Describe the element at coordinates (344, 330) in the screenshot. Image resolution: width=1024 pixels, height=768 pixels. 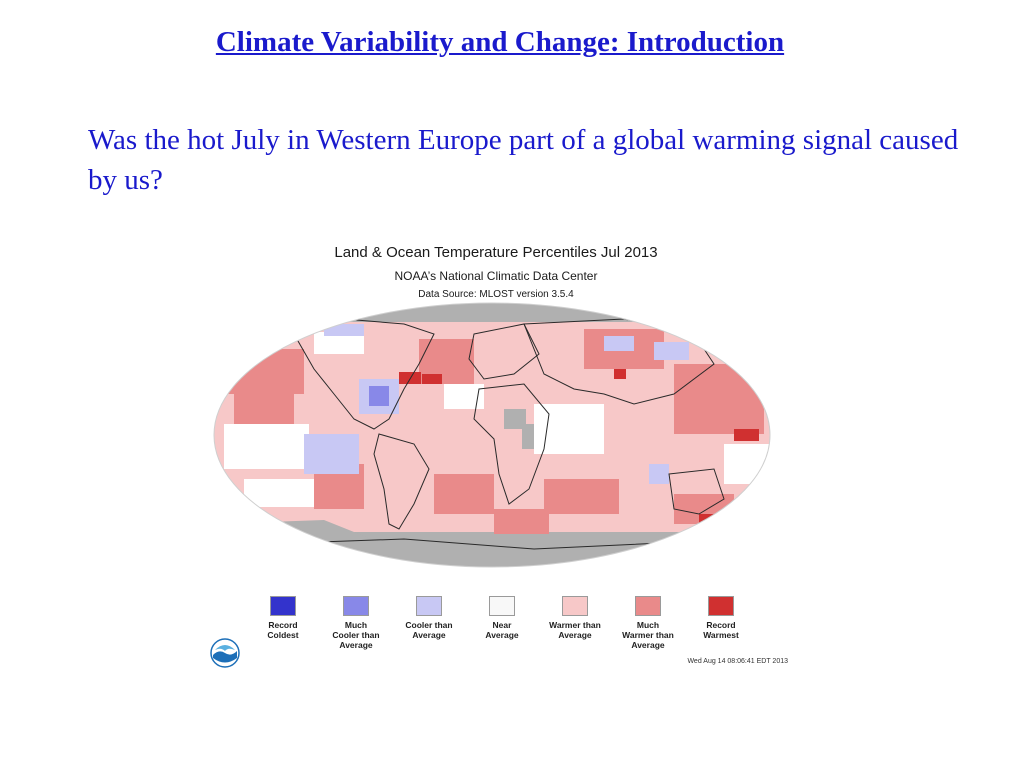
I see `cooler-arctic-canada` at that location.